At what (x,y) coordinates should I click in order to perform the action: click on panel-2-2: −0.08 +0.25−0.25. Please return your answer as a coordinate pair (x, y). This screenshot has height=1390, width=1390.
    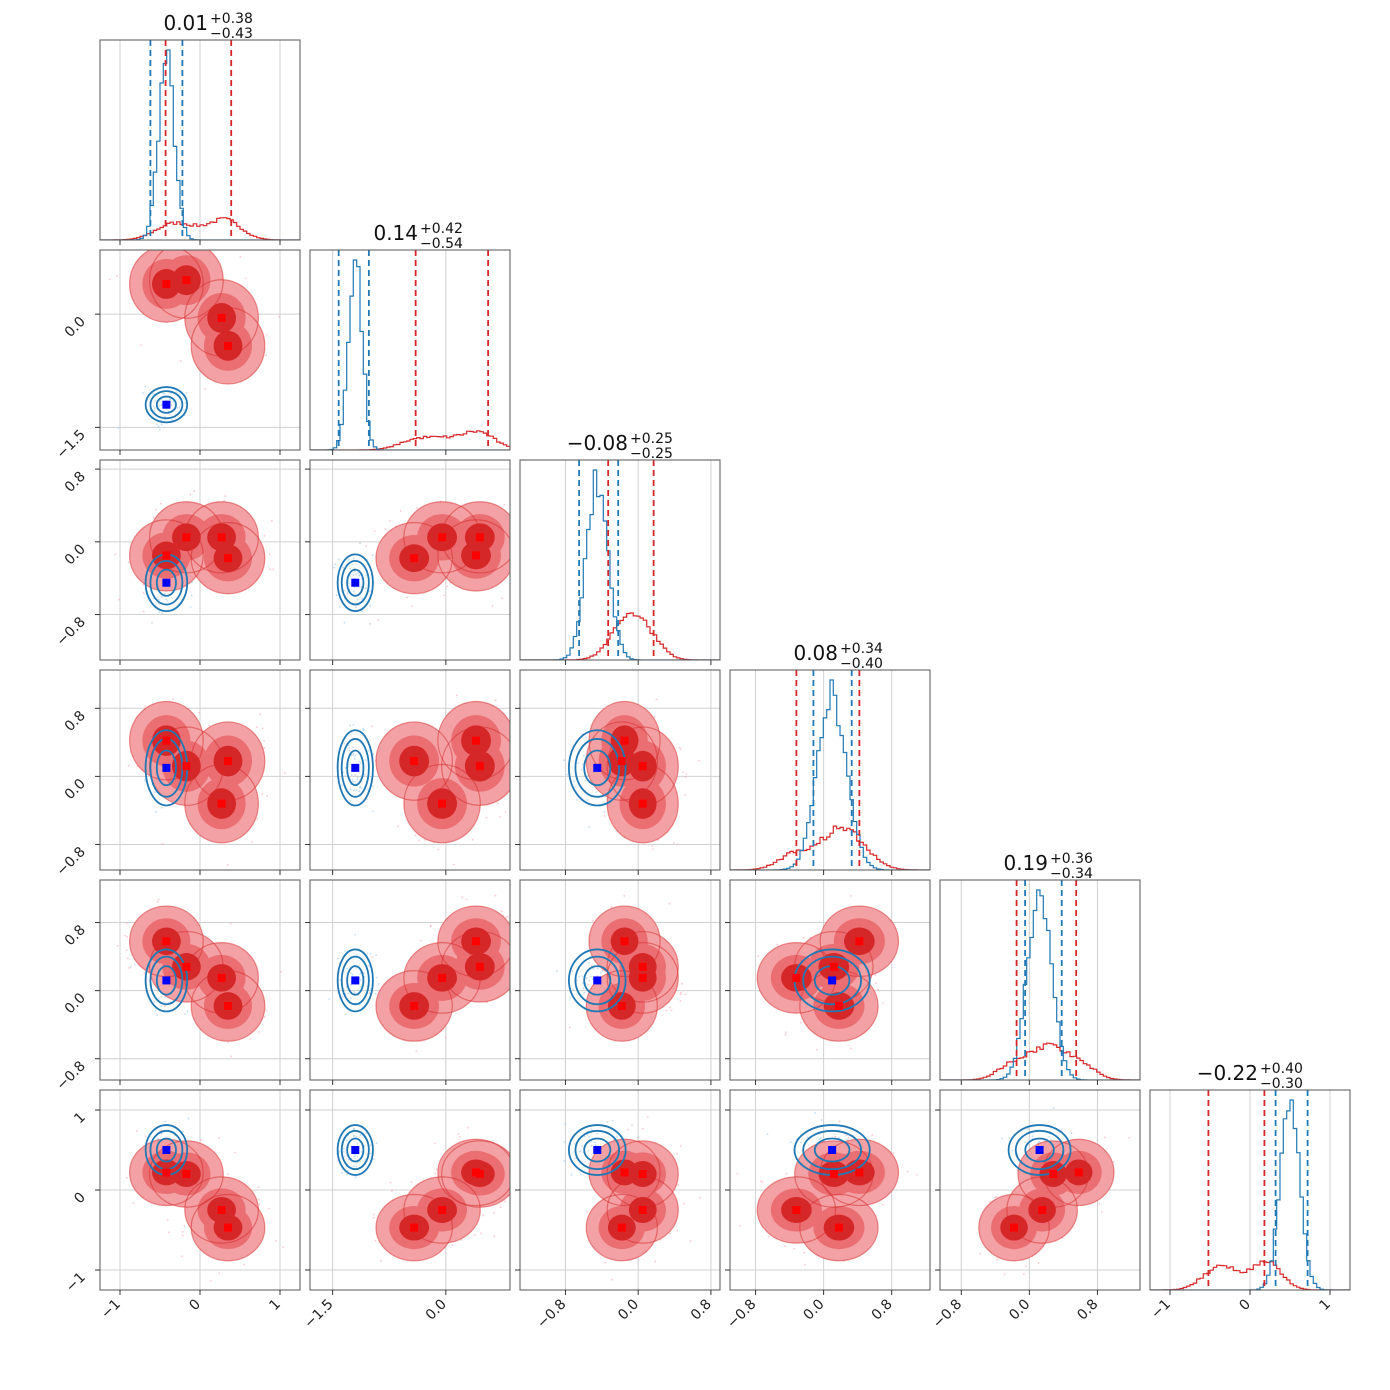
    Looking at the image, I should click on (620, 548).